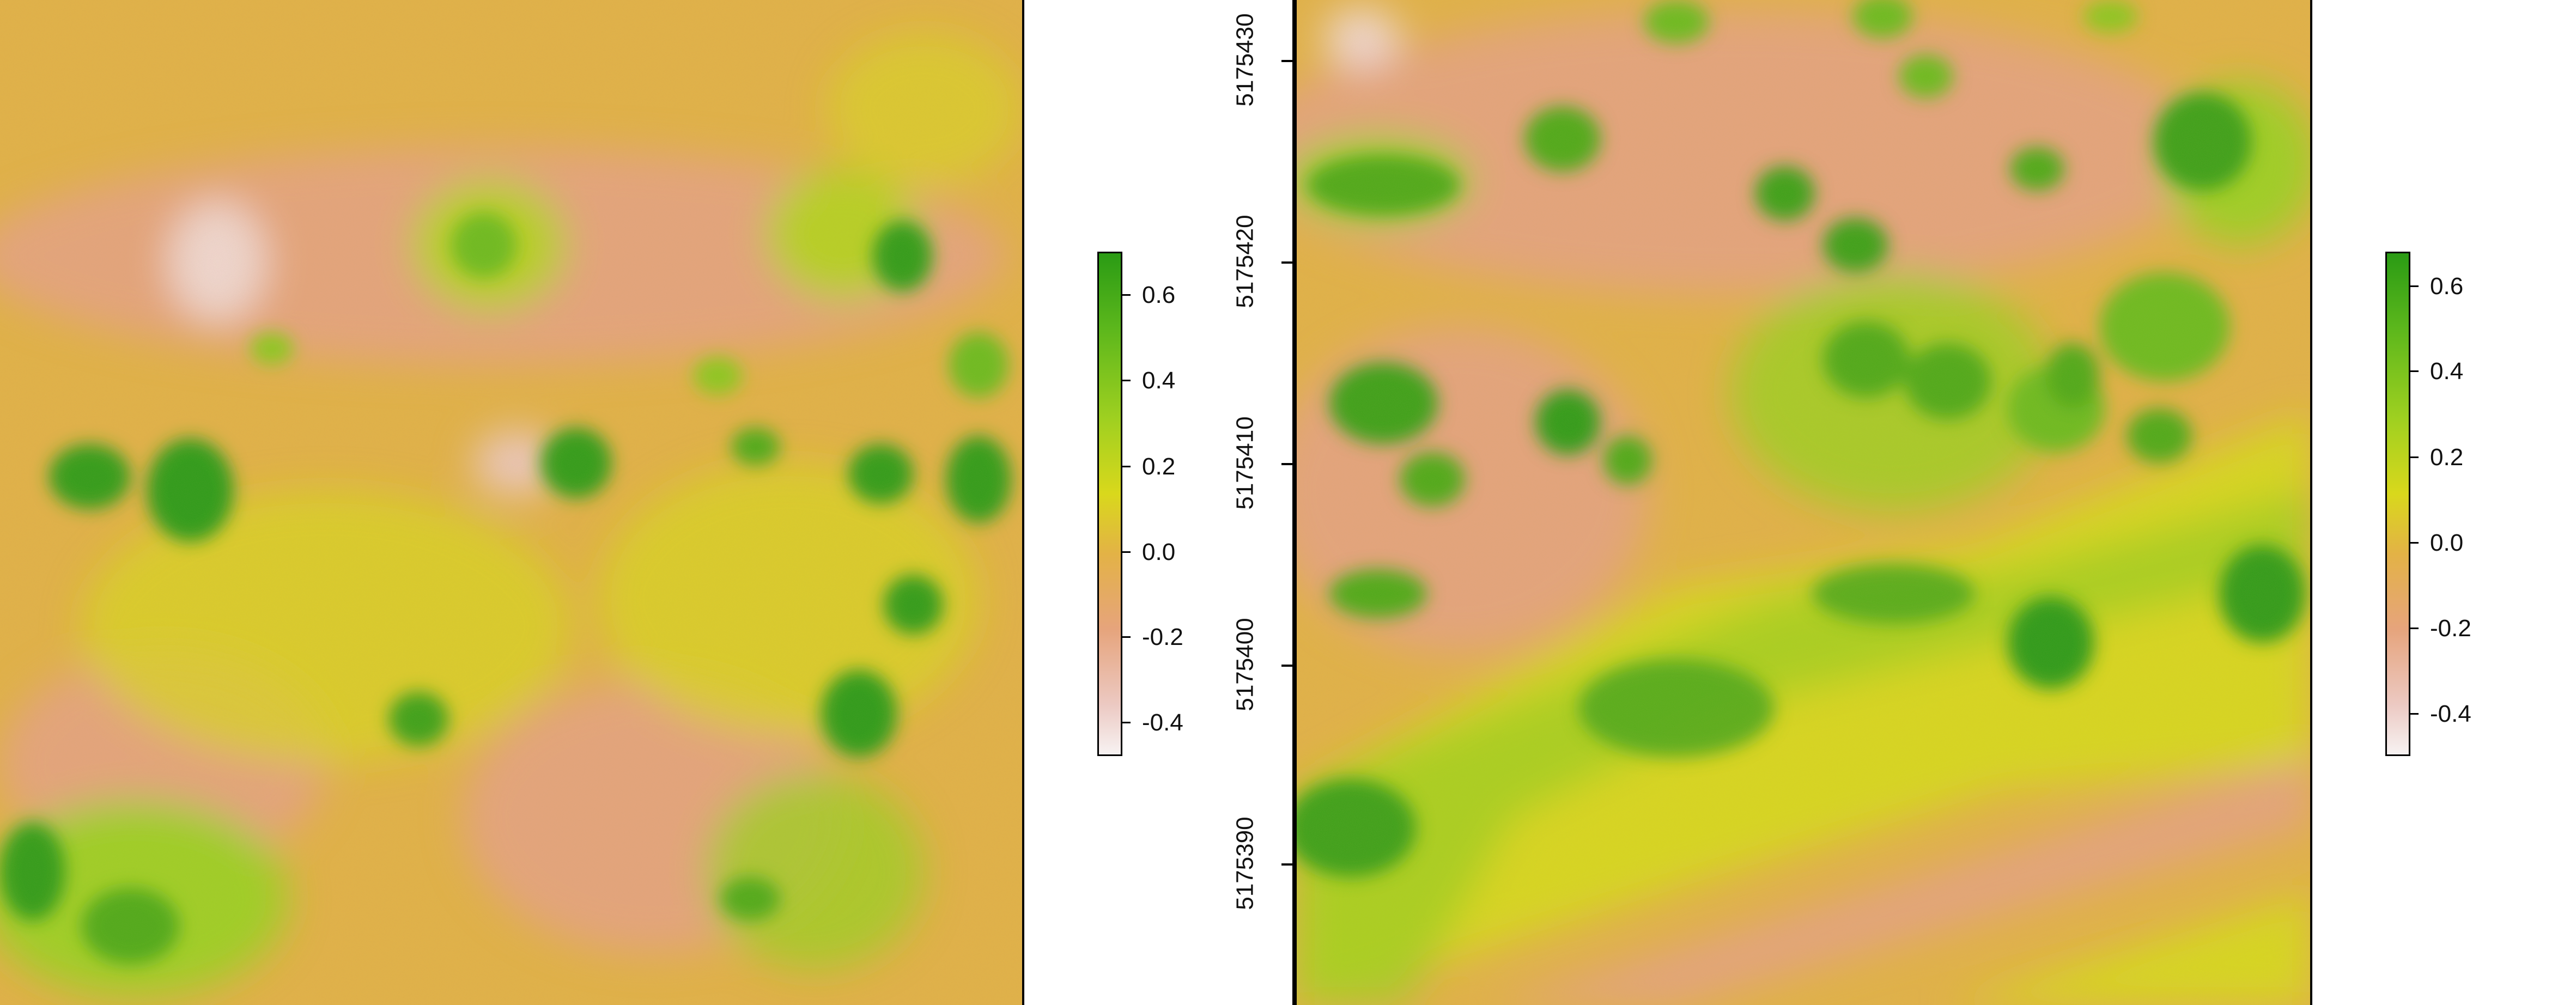 The width and height of the screenshot is (2576, 1005). Describe the element at coordinates (2447, 286) in the screenshot. I see `right-legend-label: 0.6` at that location.